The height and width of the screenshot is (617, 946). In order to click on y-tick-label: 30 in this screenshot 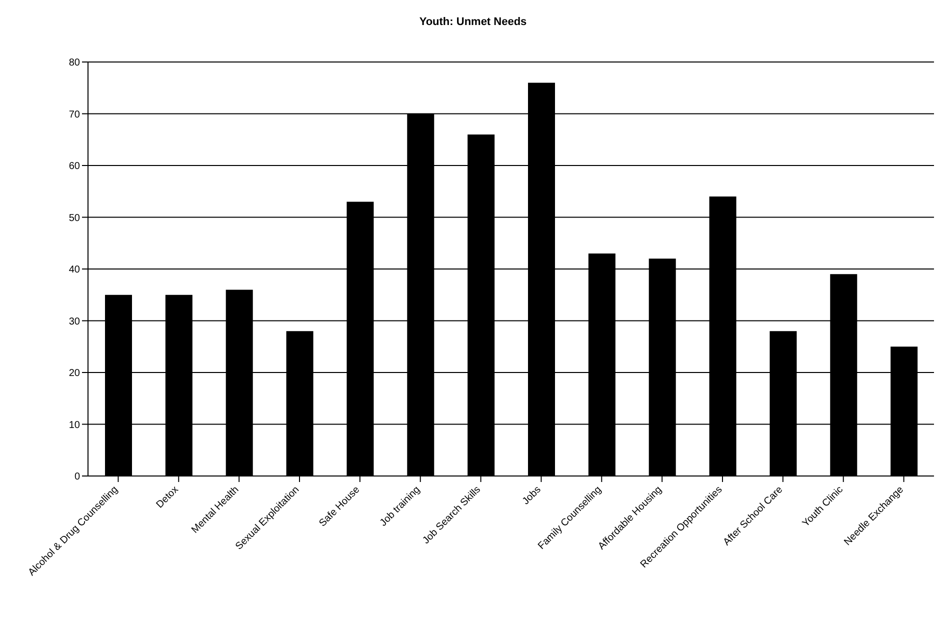, I will do `click(74, 322)`.